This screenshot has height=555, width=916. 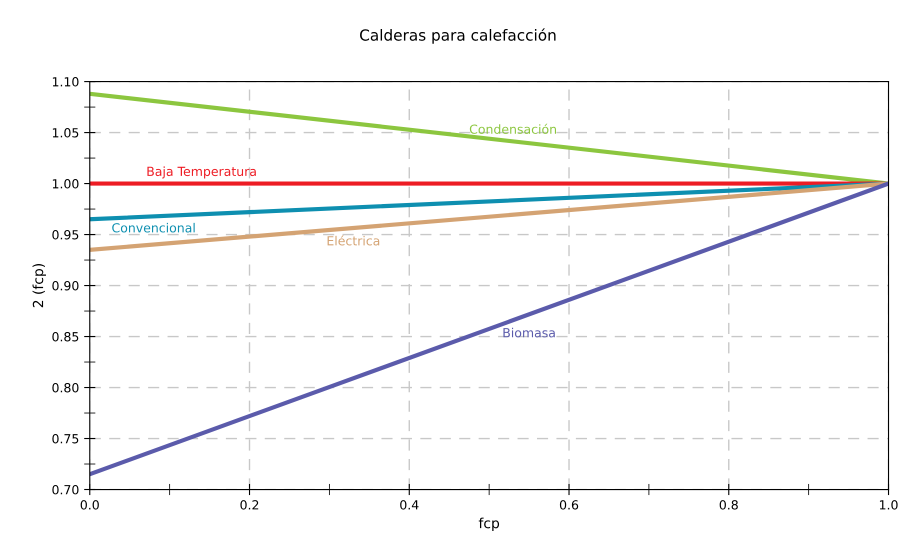 I want to click on y-tick-label: 0.70, so click(x=65, y=489).